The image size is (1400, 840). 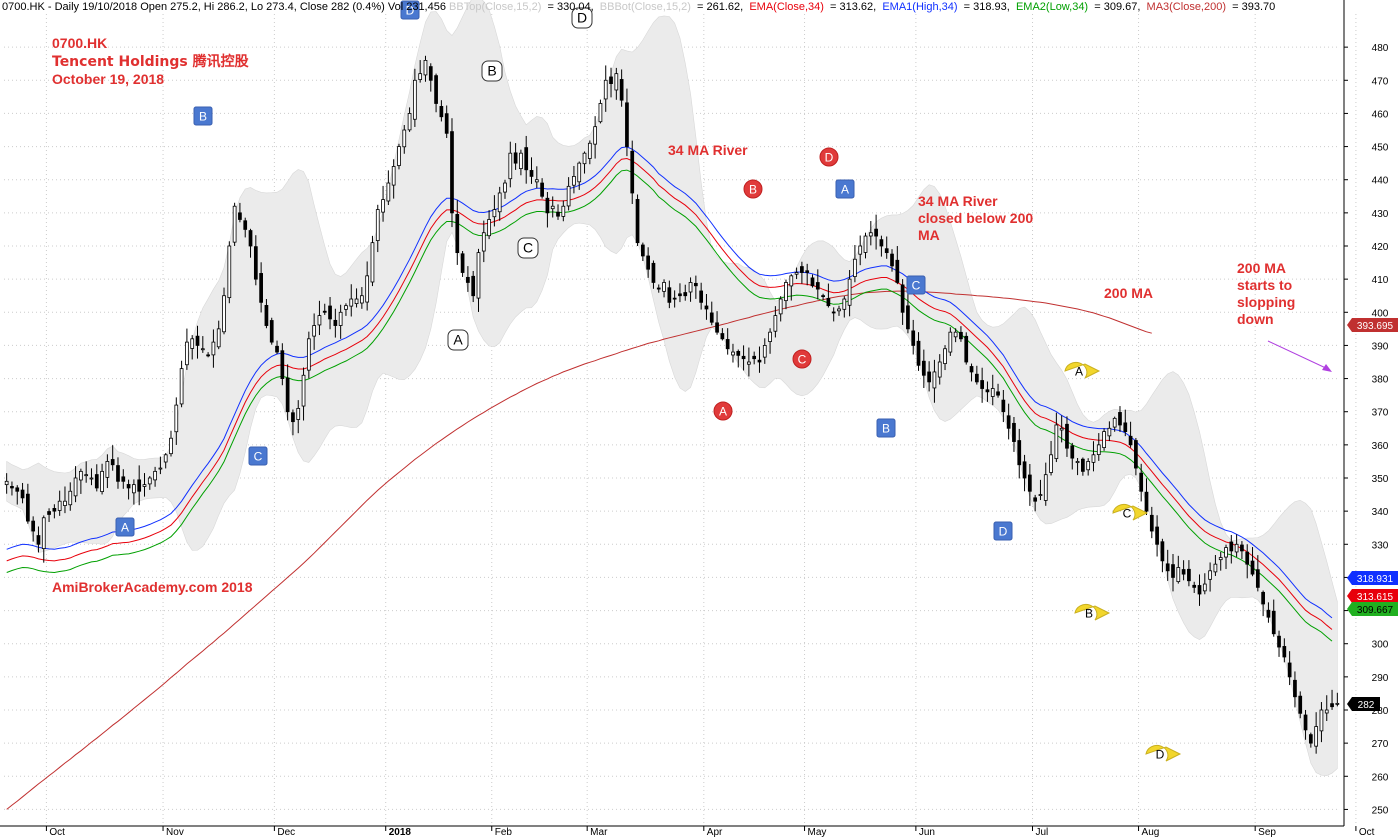 I want to click on last-value-tag-ema1: 318.931, so click(x=1372, y=578).